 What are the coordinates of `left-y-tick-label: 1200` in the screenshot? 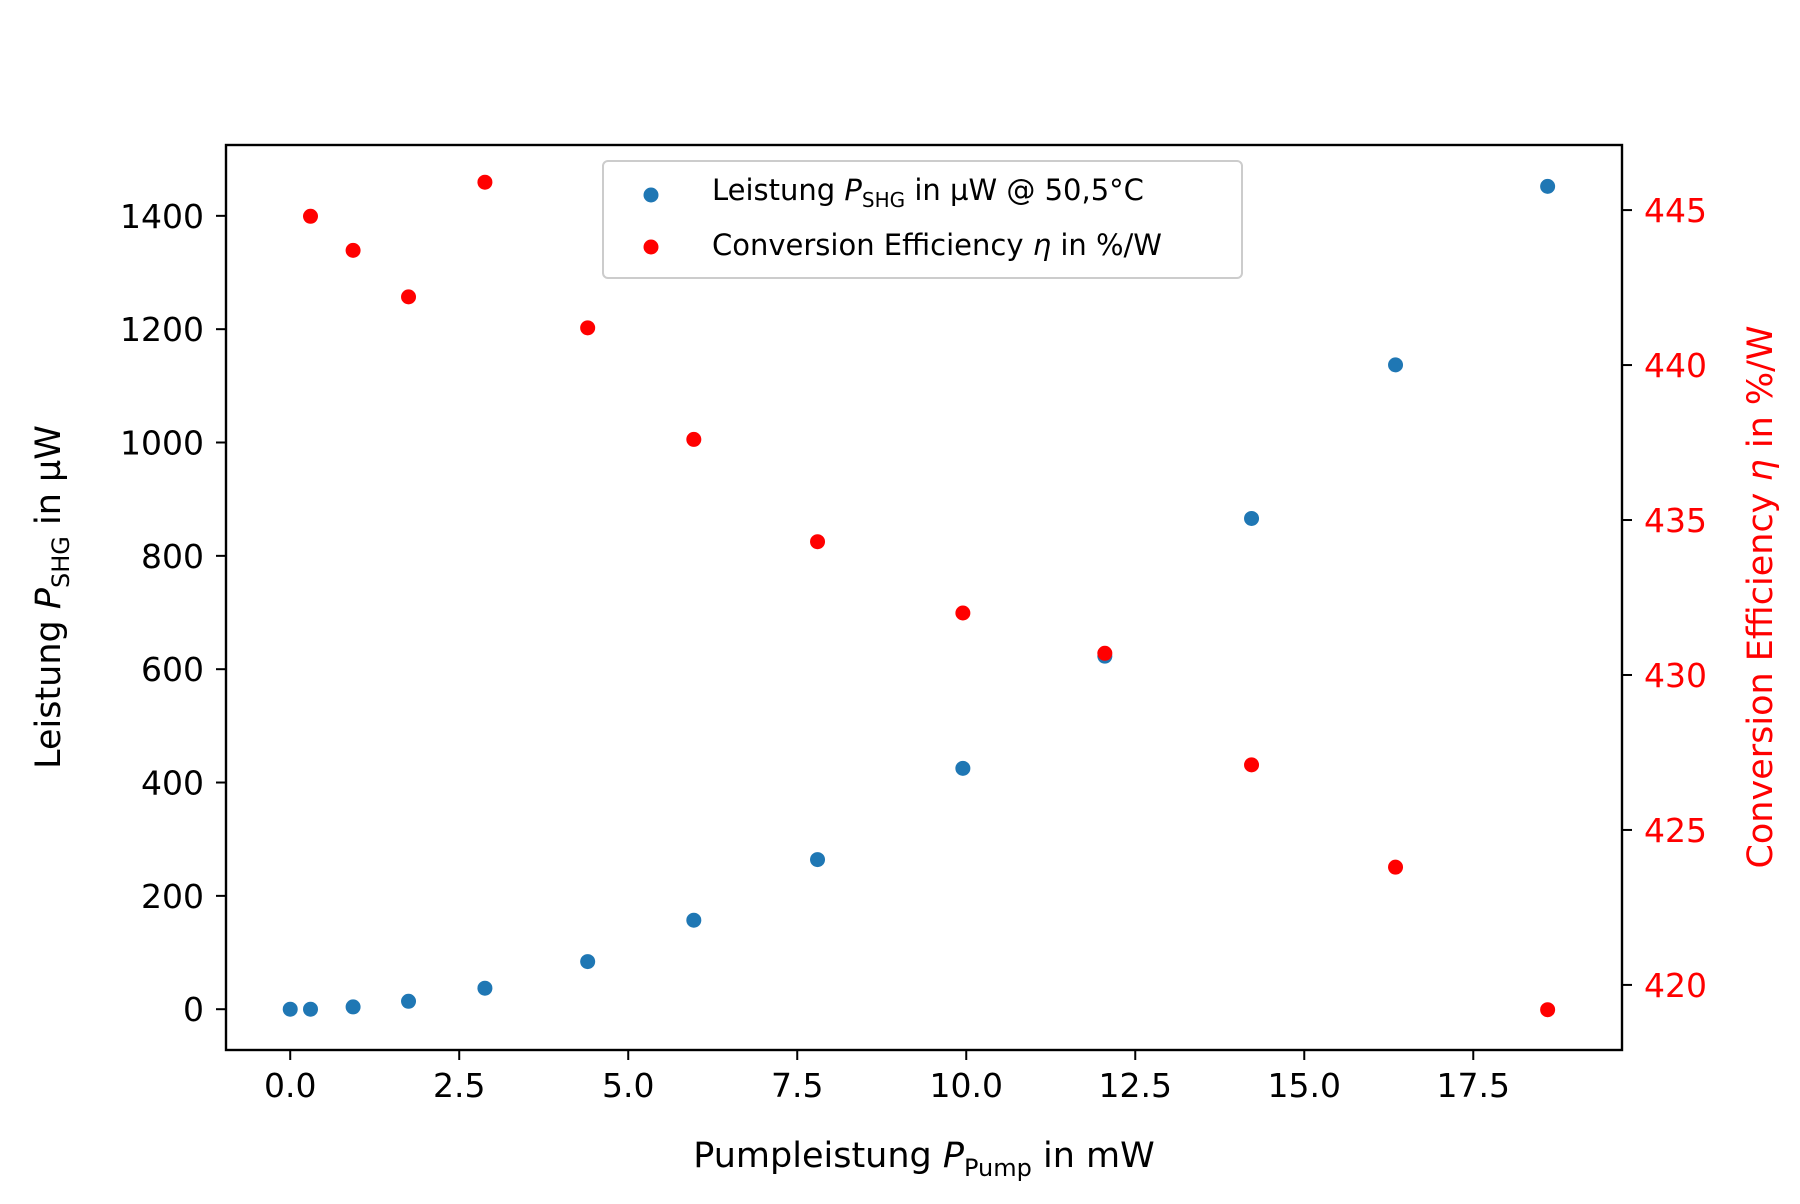 It's located at (162, 329).